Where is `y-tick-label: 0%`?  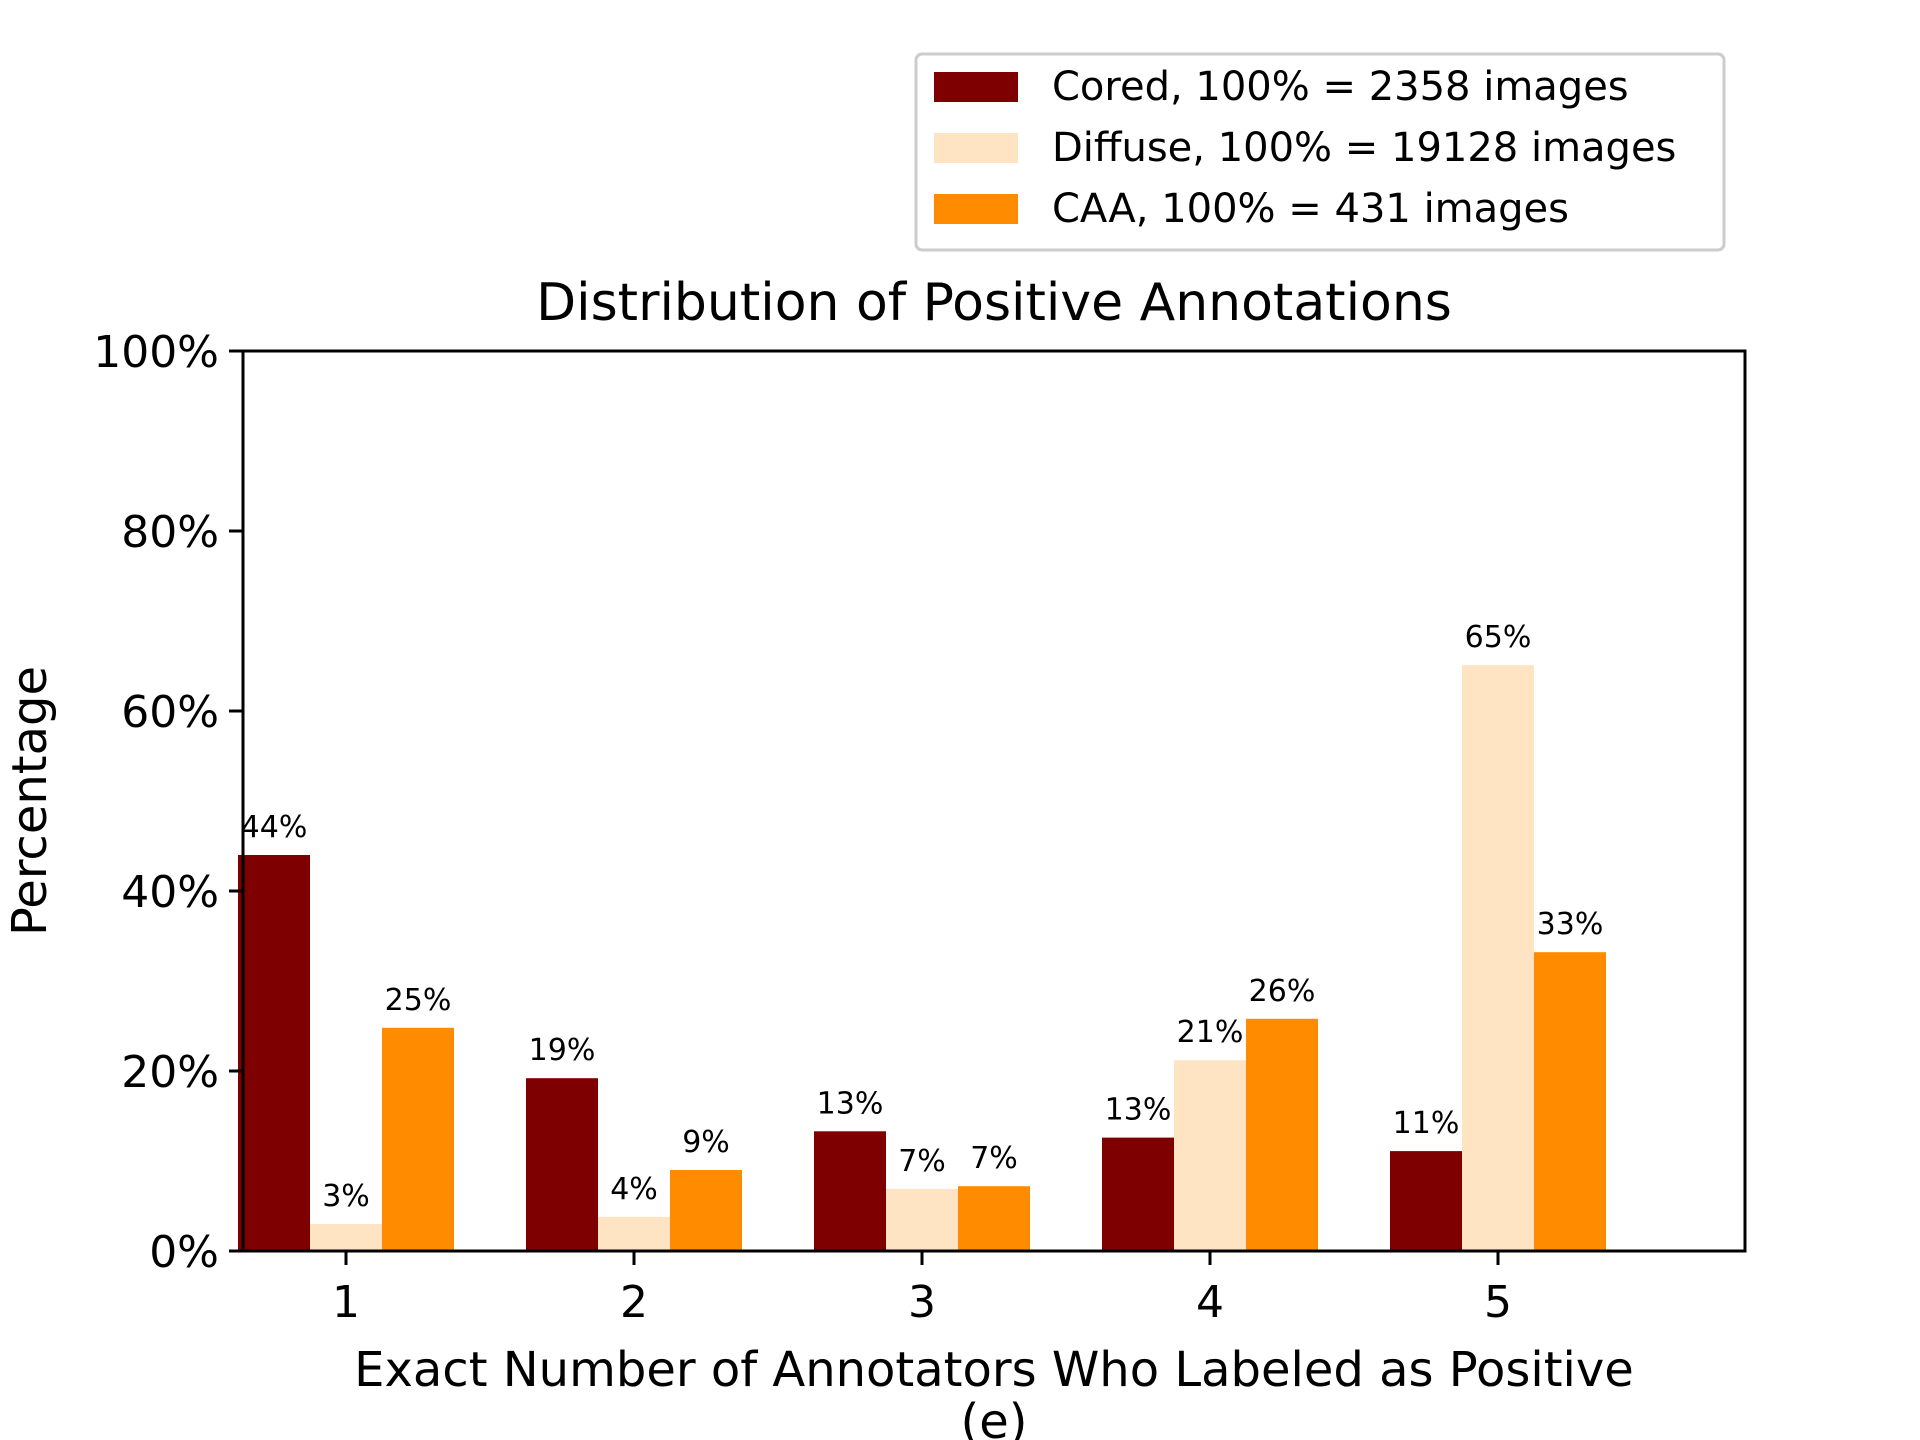 y-tick-label: 0% is located at coordinates (184, 1252).